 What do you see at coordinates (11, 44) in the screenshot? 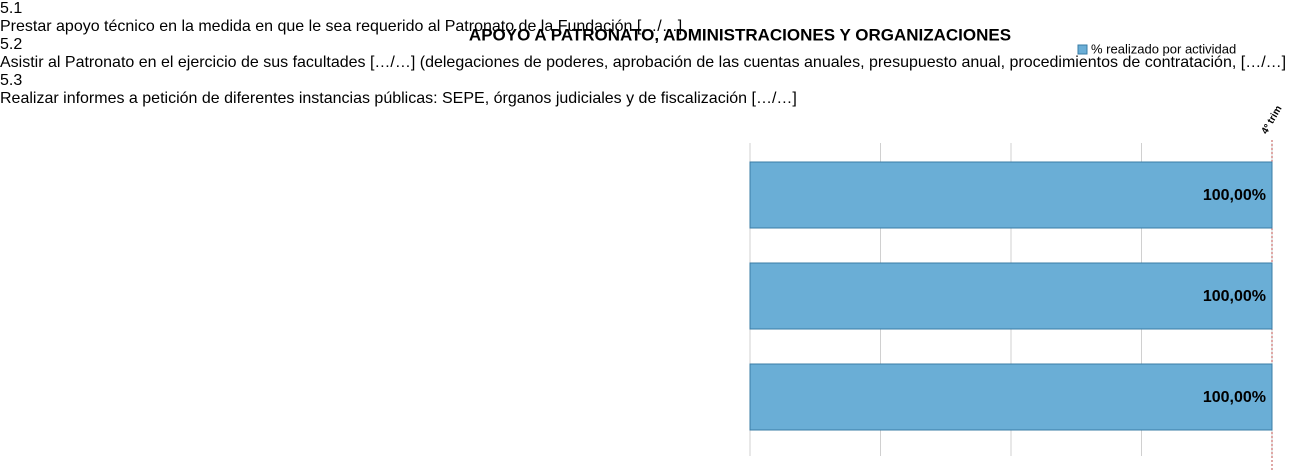
I see `row-code: 5.2` at bounding box center [11, 44].